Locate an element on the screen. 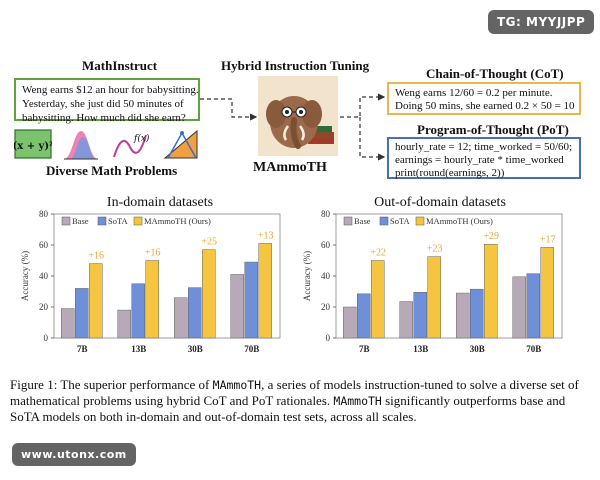 This screenshot has width=600, height=480. out-domain-chart-title: Out-of-domain datasets is located at coordinates (440, 202).